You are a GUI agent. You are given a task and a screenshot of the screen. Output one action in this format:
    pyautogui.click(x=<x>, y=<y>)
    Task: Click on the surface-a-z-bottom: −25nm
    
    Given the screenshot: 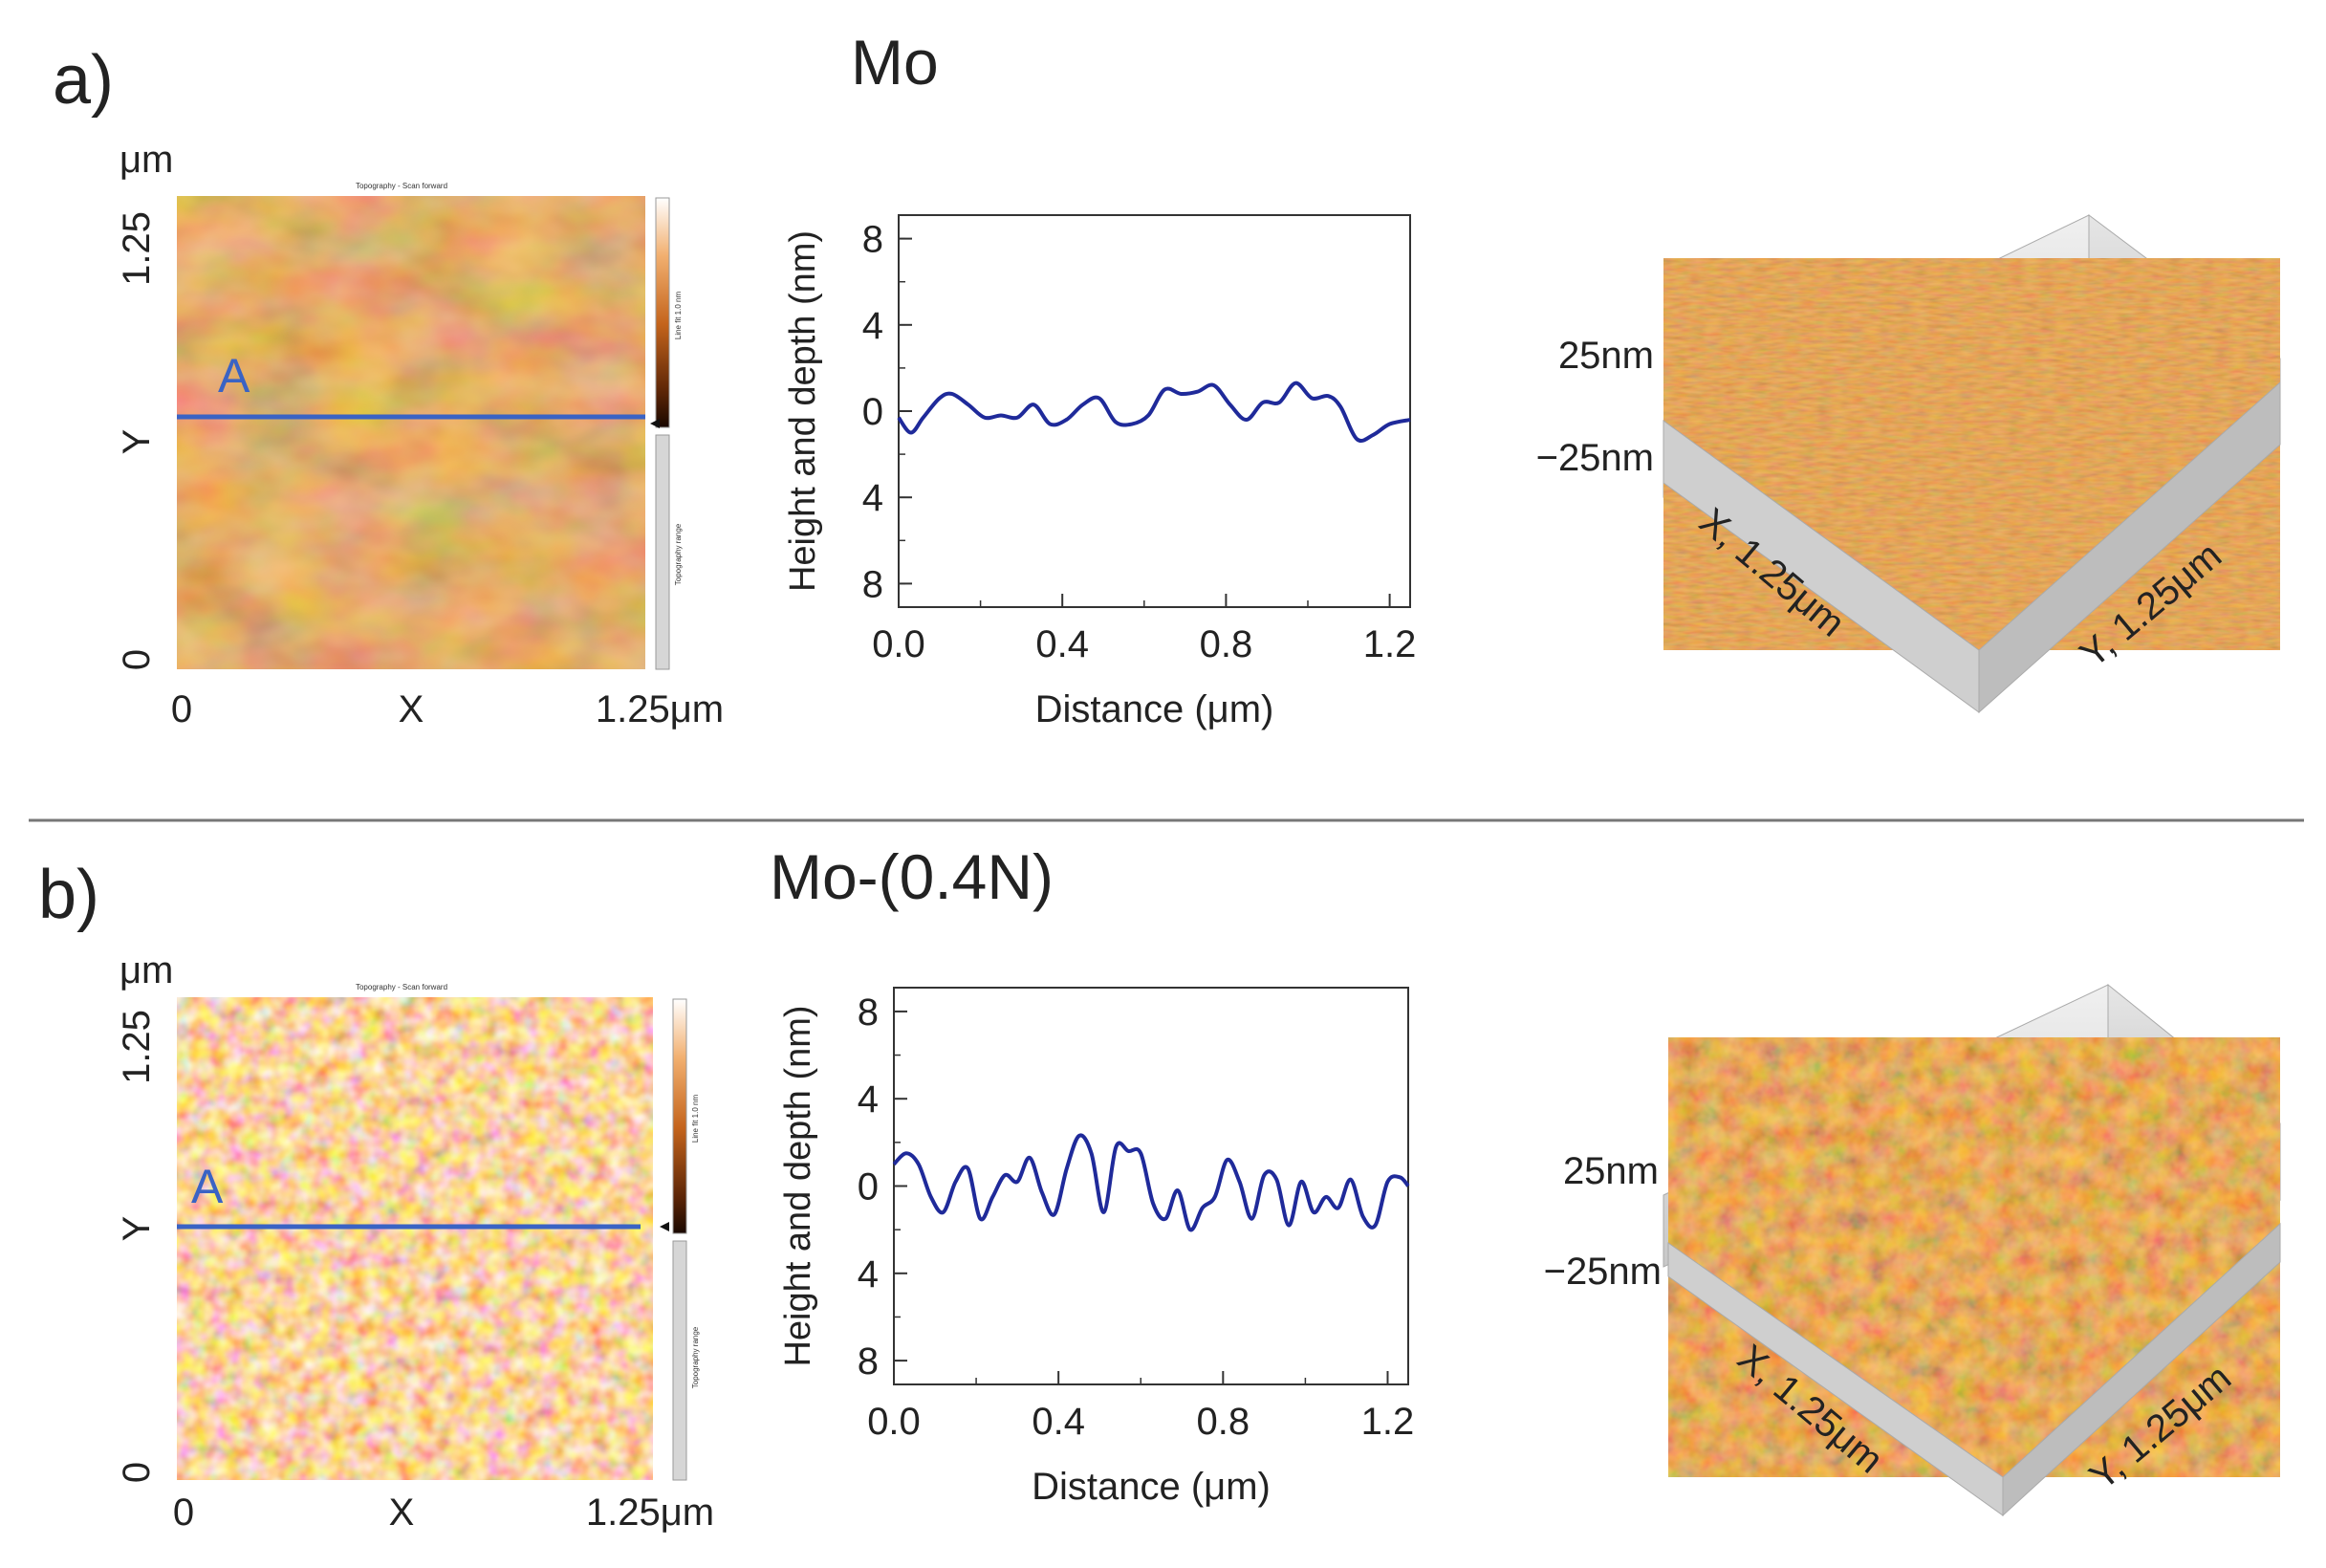 What is the action you would take?
    pyautogui.click(x=1595, y=458)
    